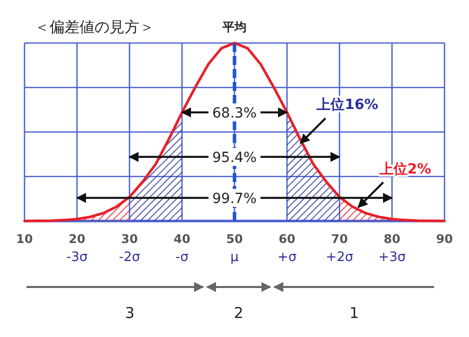 This screenshot has height=337, width=469. Describe the element at coordinates (77, 257) in the screenshot. I see `text: -3σ` at that location.